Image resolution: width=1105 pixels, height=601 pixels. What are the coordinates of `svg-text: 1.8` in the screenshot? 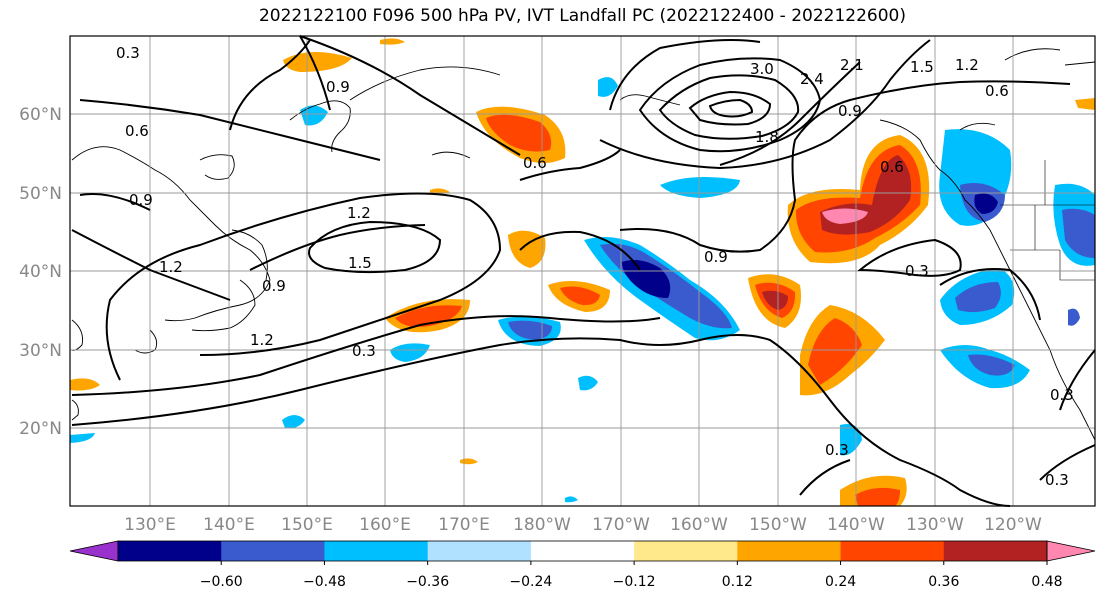 It's located at (767, 137).